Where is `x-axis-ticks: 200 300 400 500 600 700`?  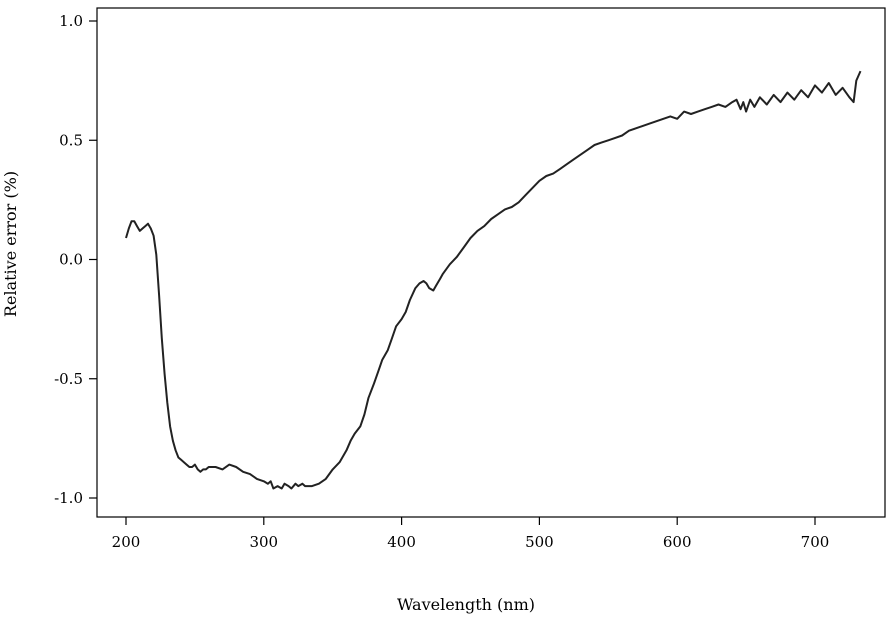
x-axis-ticks: 200 300 400 500 600 700 is located at coordinates (471, 534).